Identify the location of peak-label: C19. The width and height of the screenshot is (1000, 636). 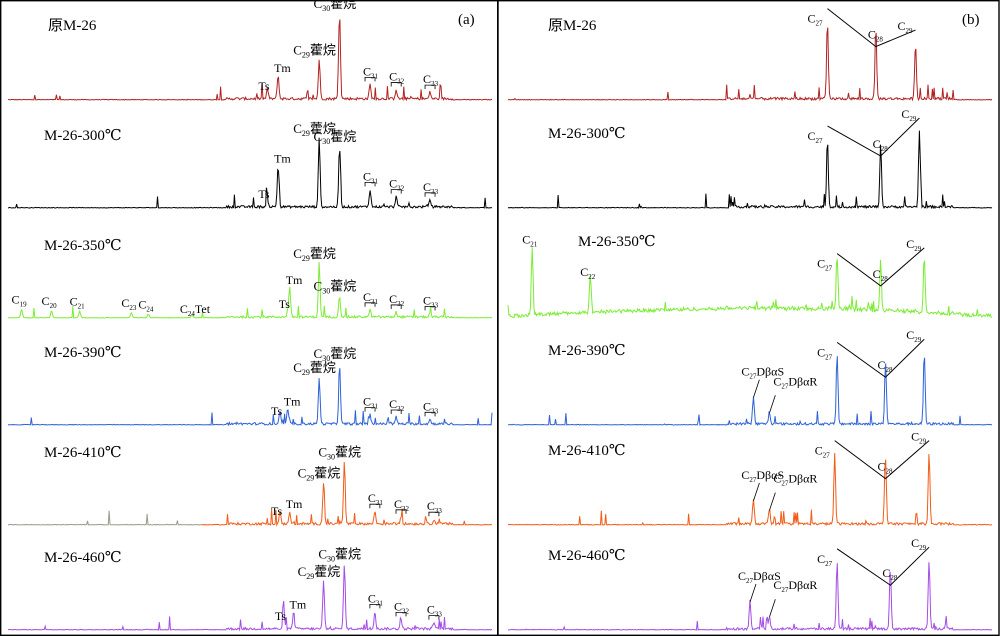
(20, 300).